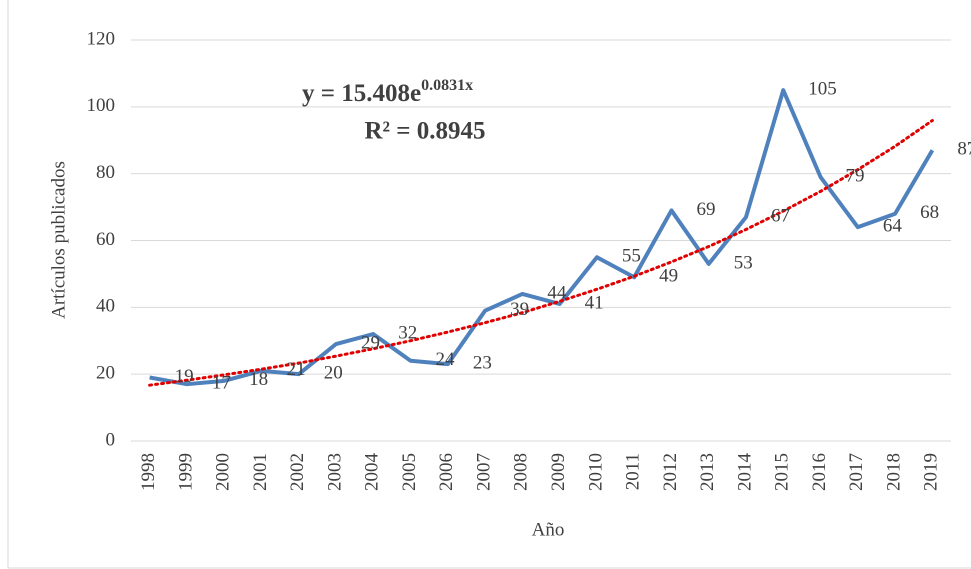  Describe the element at coordinates (446, 472) in the screenshot. I see `x-tick-label: 2006` at that location.